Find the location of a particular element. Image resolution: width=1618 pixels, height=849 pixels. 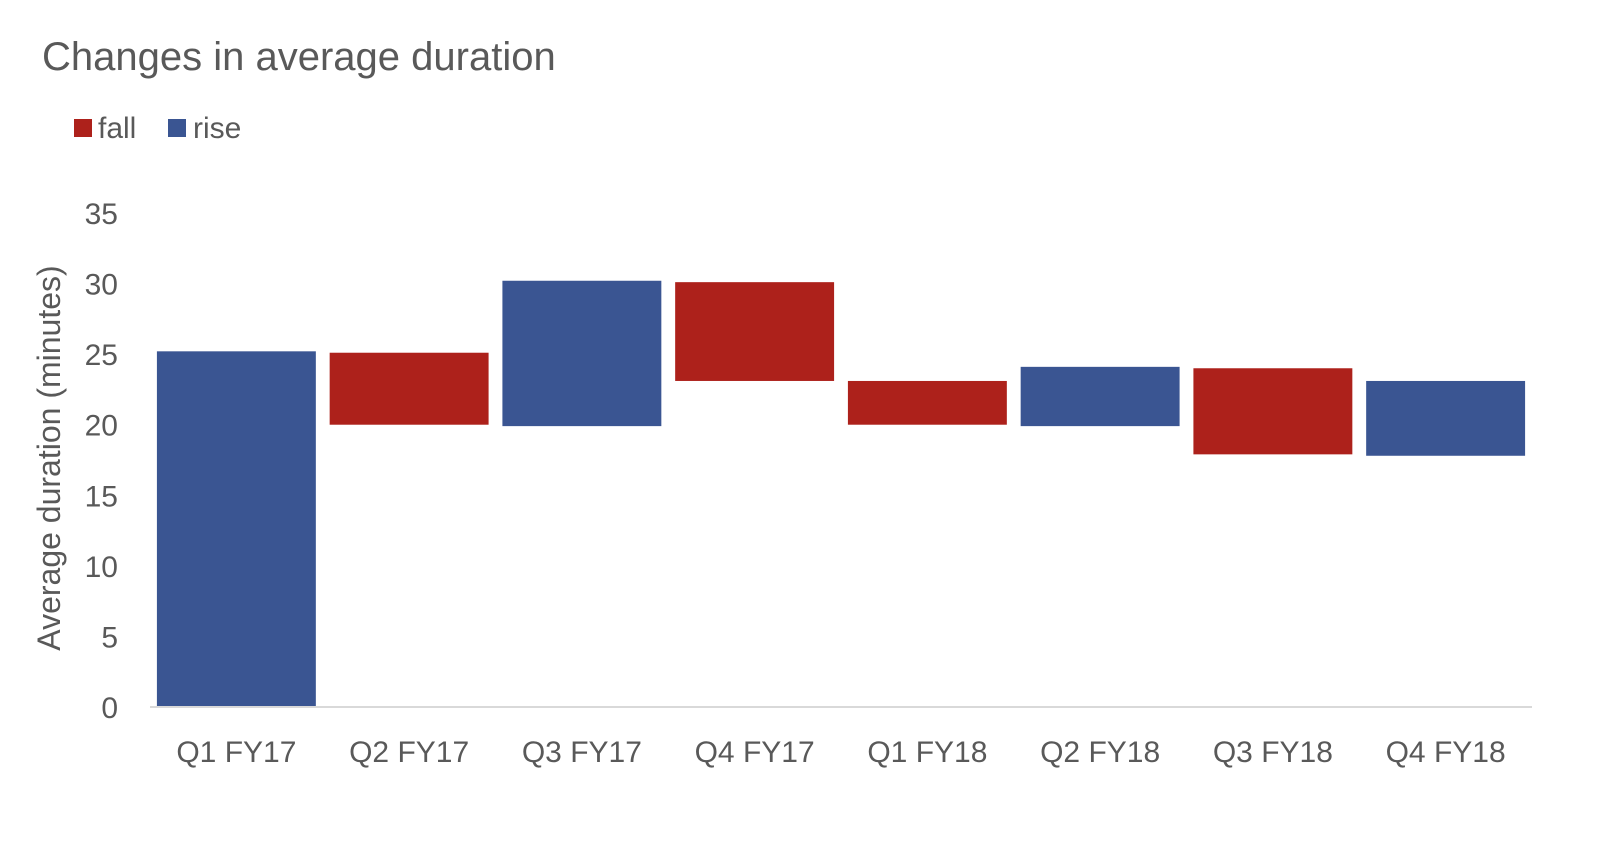

x-tick-label: Q1 FY18 is located at coordinates (927, 752).